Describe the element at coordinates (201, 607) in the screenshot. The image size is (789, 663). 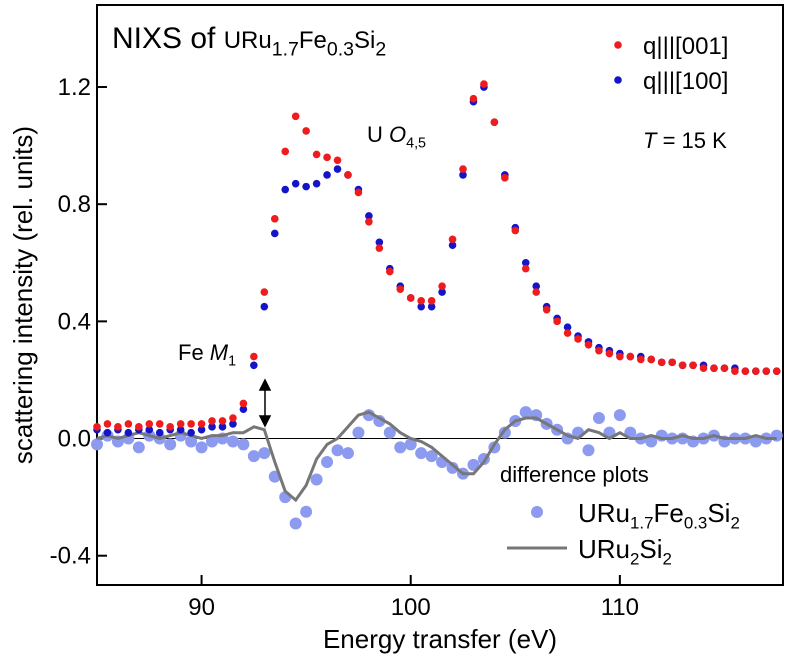
I see `x-tick-label: 90` at that location.